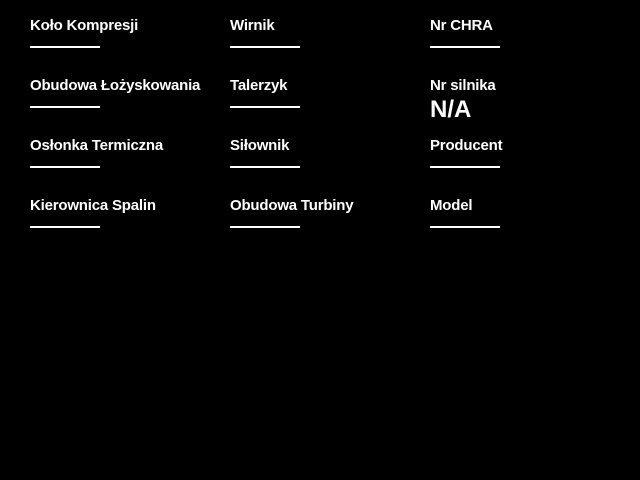 The height and width of the screenshot is (480, 640). What do you see at coordinates (527, 212) in the screenshot?
I see `field-model: Model` at bounding box center [527, 212].